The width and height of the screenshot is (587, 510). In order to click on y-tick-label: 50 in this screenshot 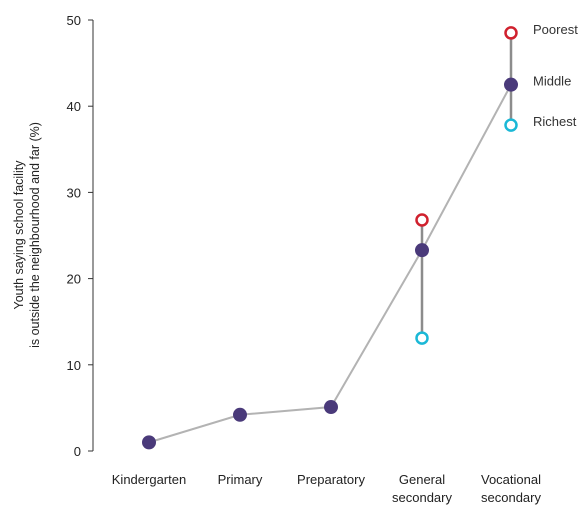, I will do `click(74, 20)`.